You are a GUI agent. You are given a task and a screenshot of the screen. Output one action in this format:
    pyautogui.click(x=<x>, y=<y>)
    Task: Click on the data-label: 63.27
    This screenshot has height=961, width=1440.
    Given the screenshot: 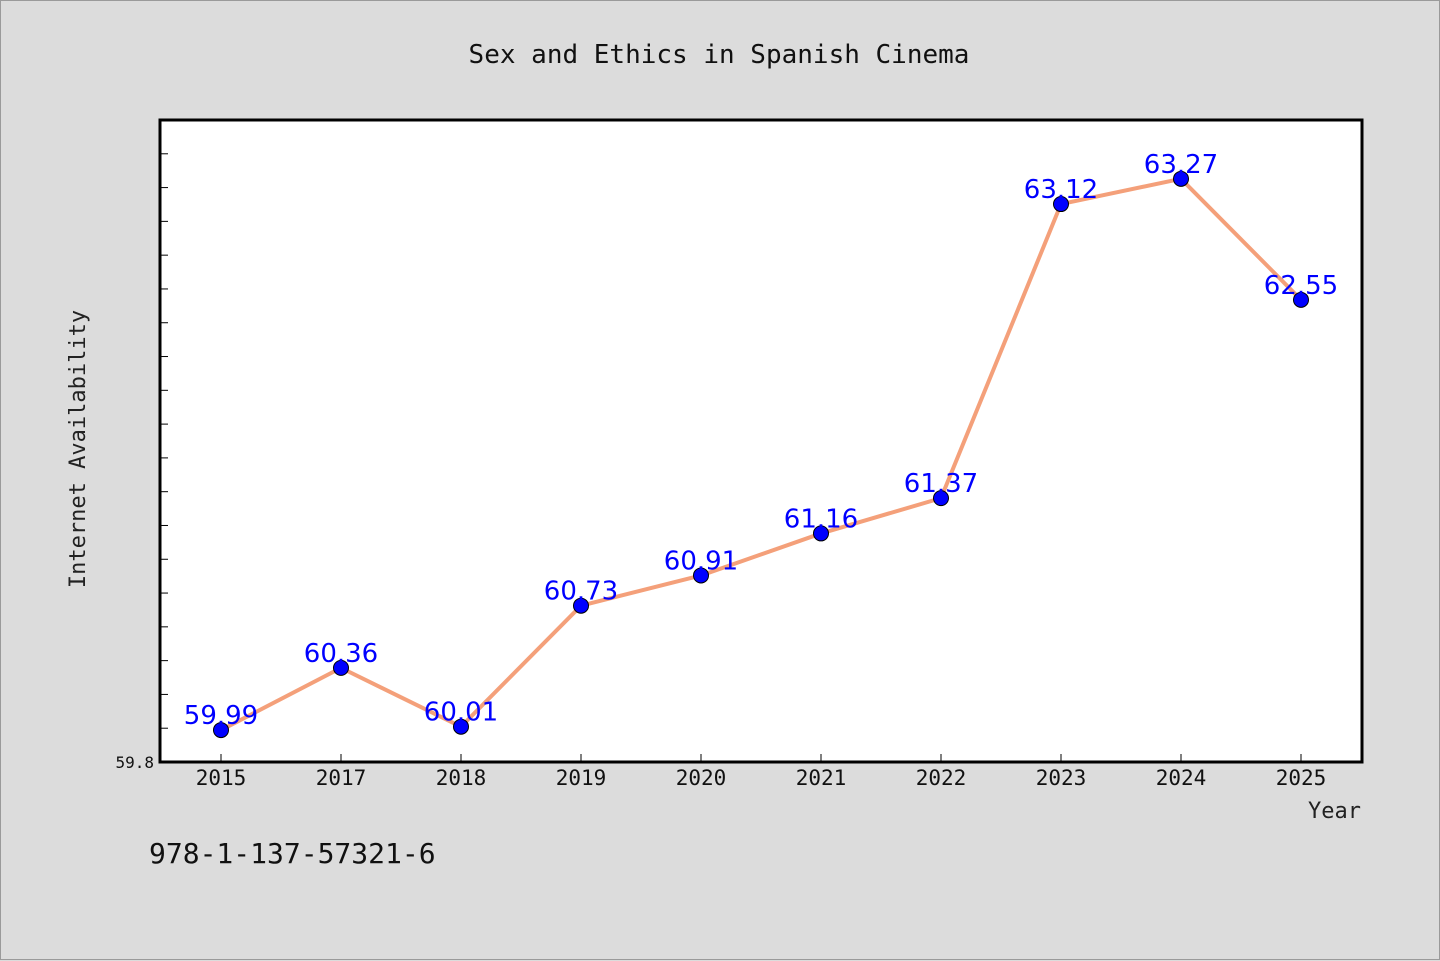 What is the action you would take?
    pyautogui.click(x=1181, y=165)
    